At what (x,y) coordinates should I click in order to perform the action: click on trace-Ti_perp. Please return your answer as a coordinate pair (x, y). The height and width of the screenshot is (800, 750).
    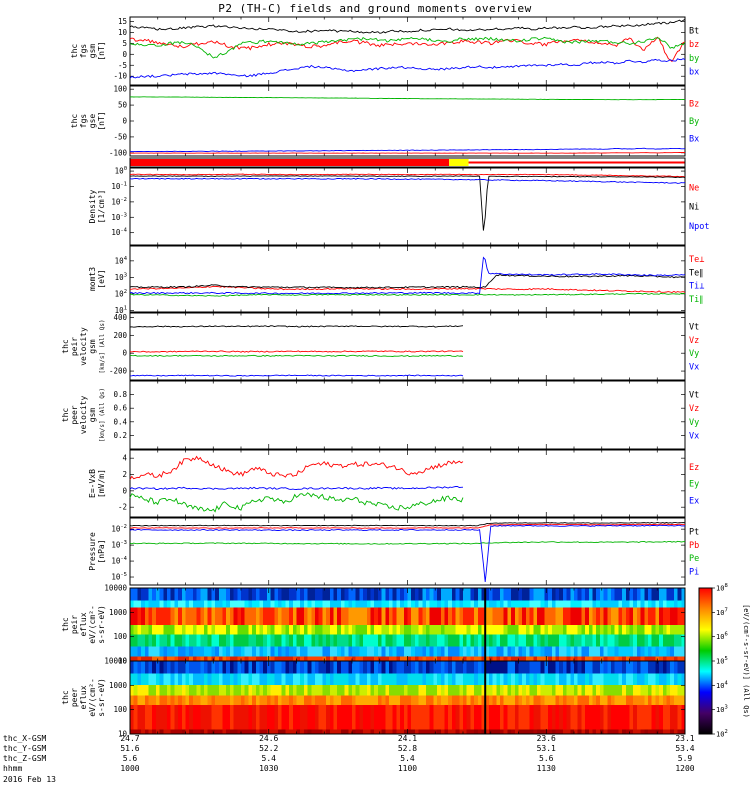
    Looking at the image, I should click on (407, 275).